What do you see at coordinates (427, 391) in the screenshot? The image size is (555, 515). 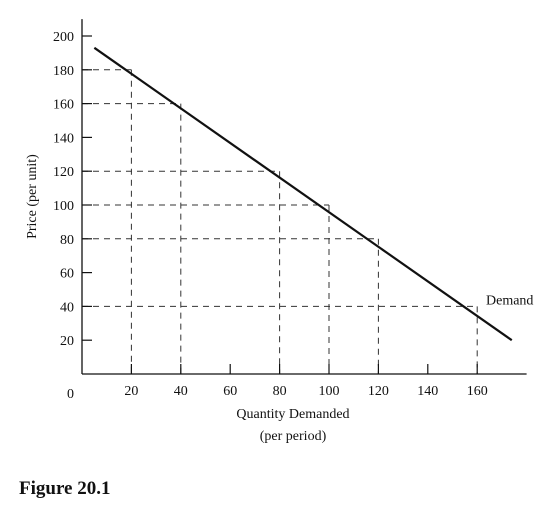 I see `x-tick-label: 140` at bounding box center [427, 391].